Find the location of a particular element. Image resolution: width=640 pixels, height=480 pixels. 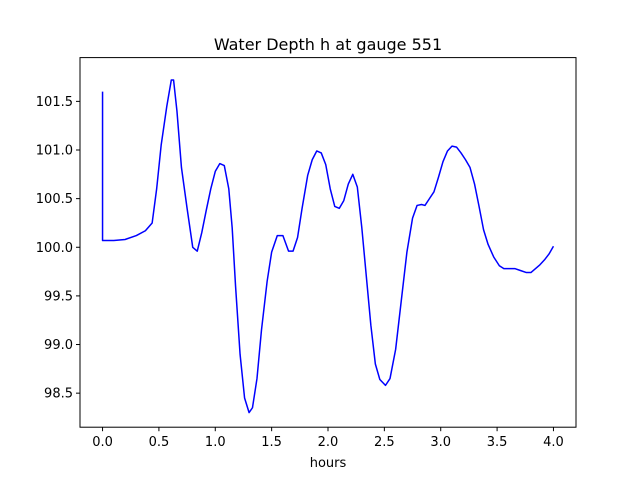

x-tick-label: 0.0 is located at coordinates (102, 442).